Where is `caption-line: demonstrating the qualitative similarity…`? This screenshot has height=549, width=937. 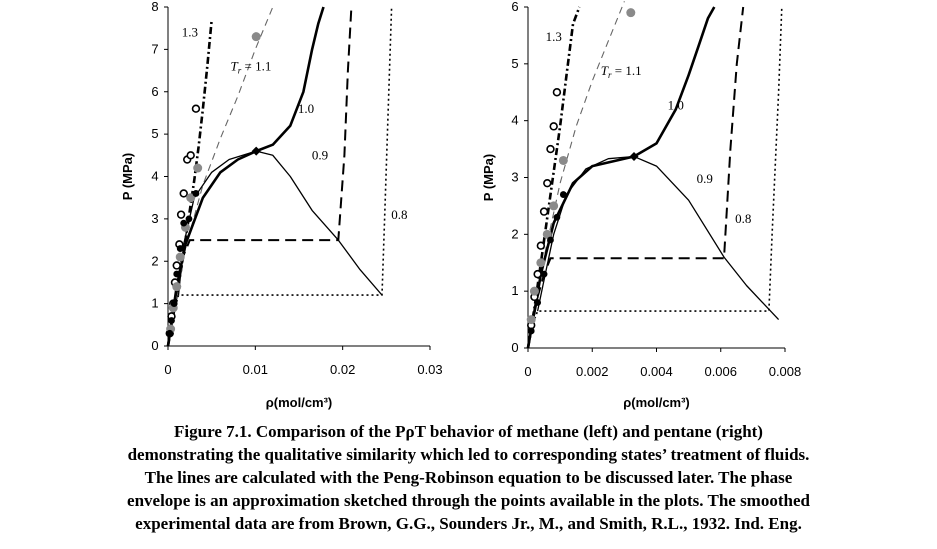 caption-line: demonstrating the qualitative similarity… is located at coordinates (468, 454).